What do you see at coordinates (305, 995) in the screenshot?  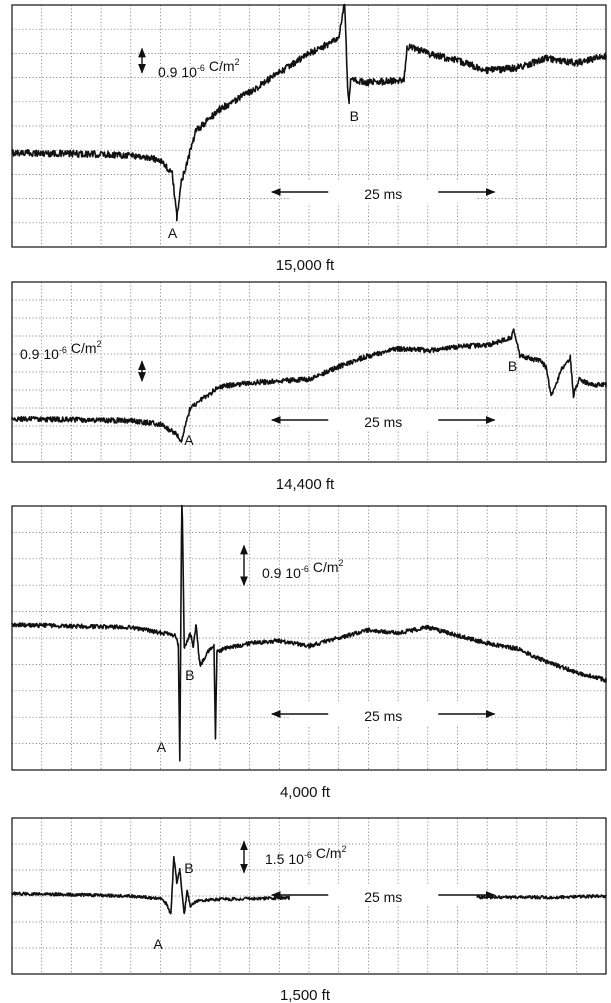 I see `panel-caption: 1,500 ft` at bounding box center [305, 995].